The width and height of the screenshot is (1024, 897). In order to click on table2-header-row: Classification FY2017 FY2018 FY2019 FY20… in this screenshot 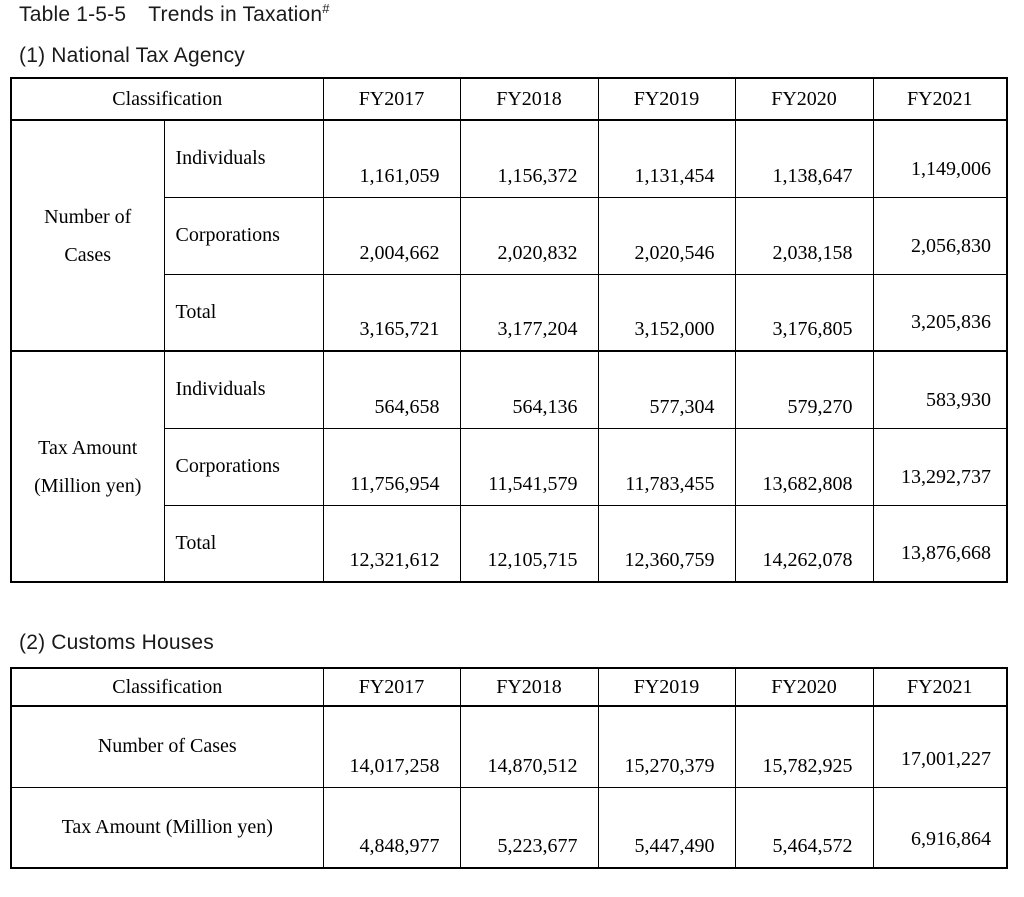, I will do `click(509, 687)`.